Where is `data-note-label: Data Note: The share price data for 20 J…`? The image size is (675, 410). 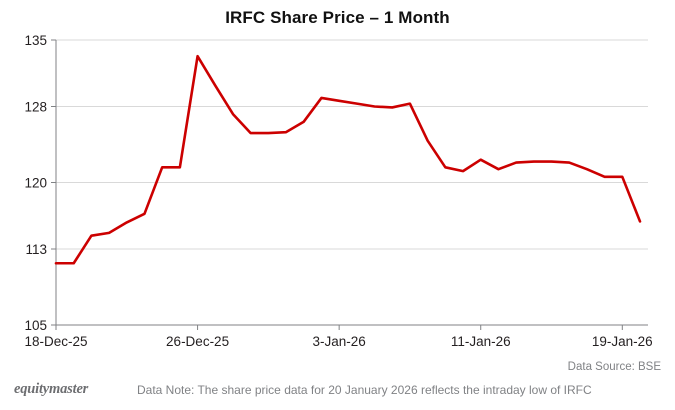 data-note-label: Data Note: The share price data for 20 J… is located at coordinates (364, 390).